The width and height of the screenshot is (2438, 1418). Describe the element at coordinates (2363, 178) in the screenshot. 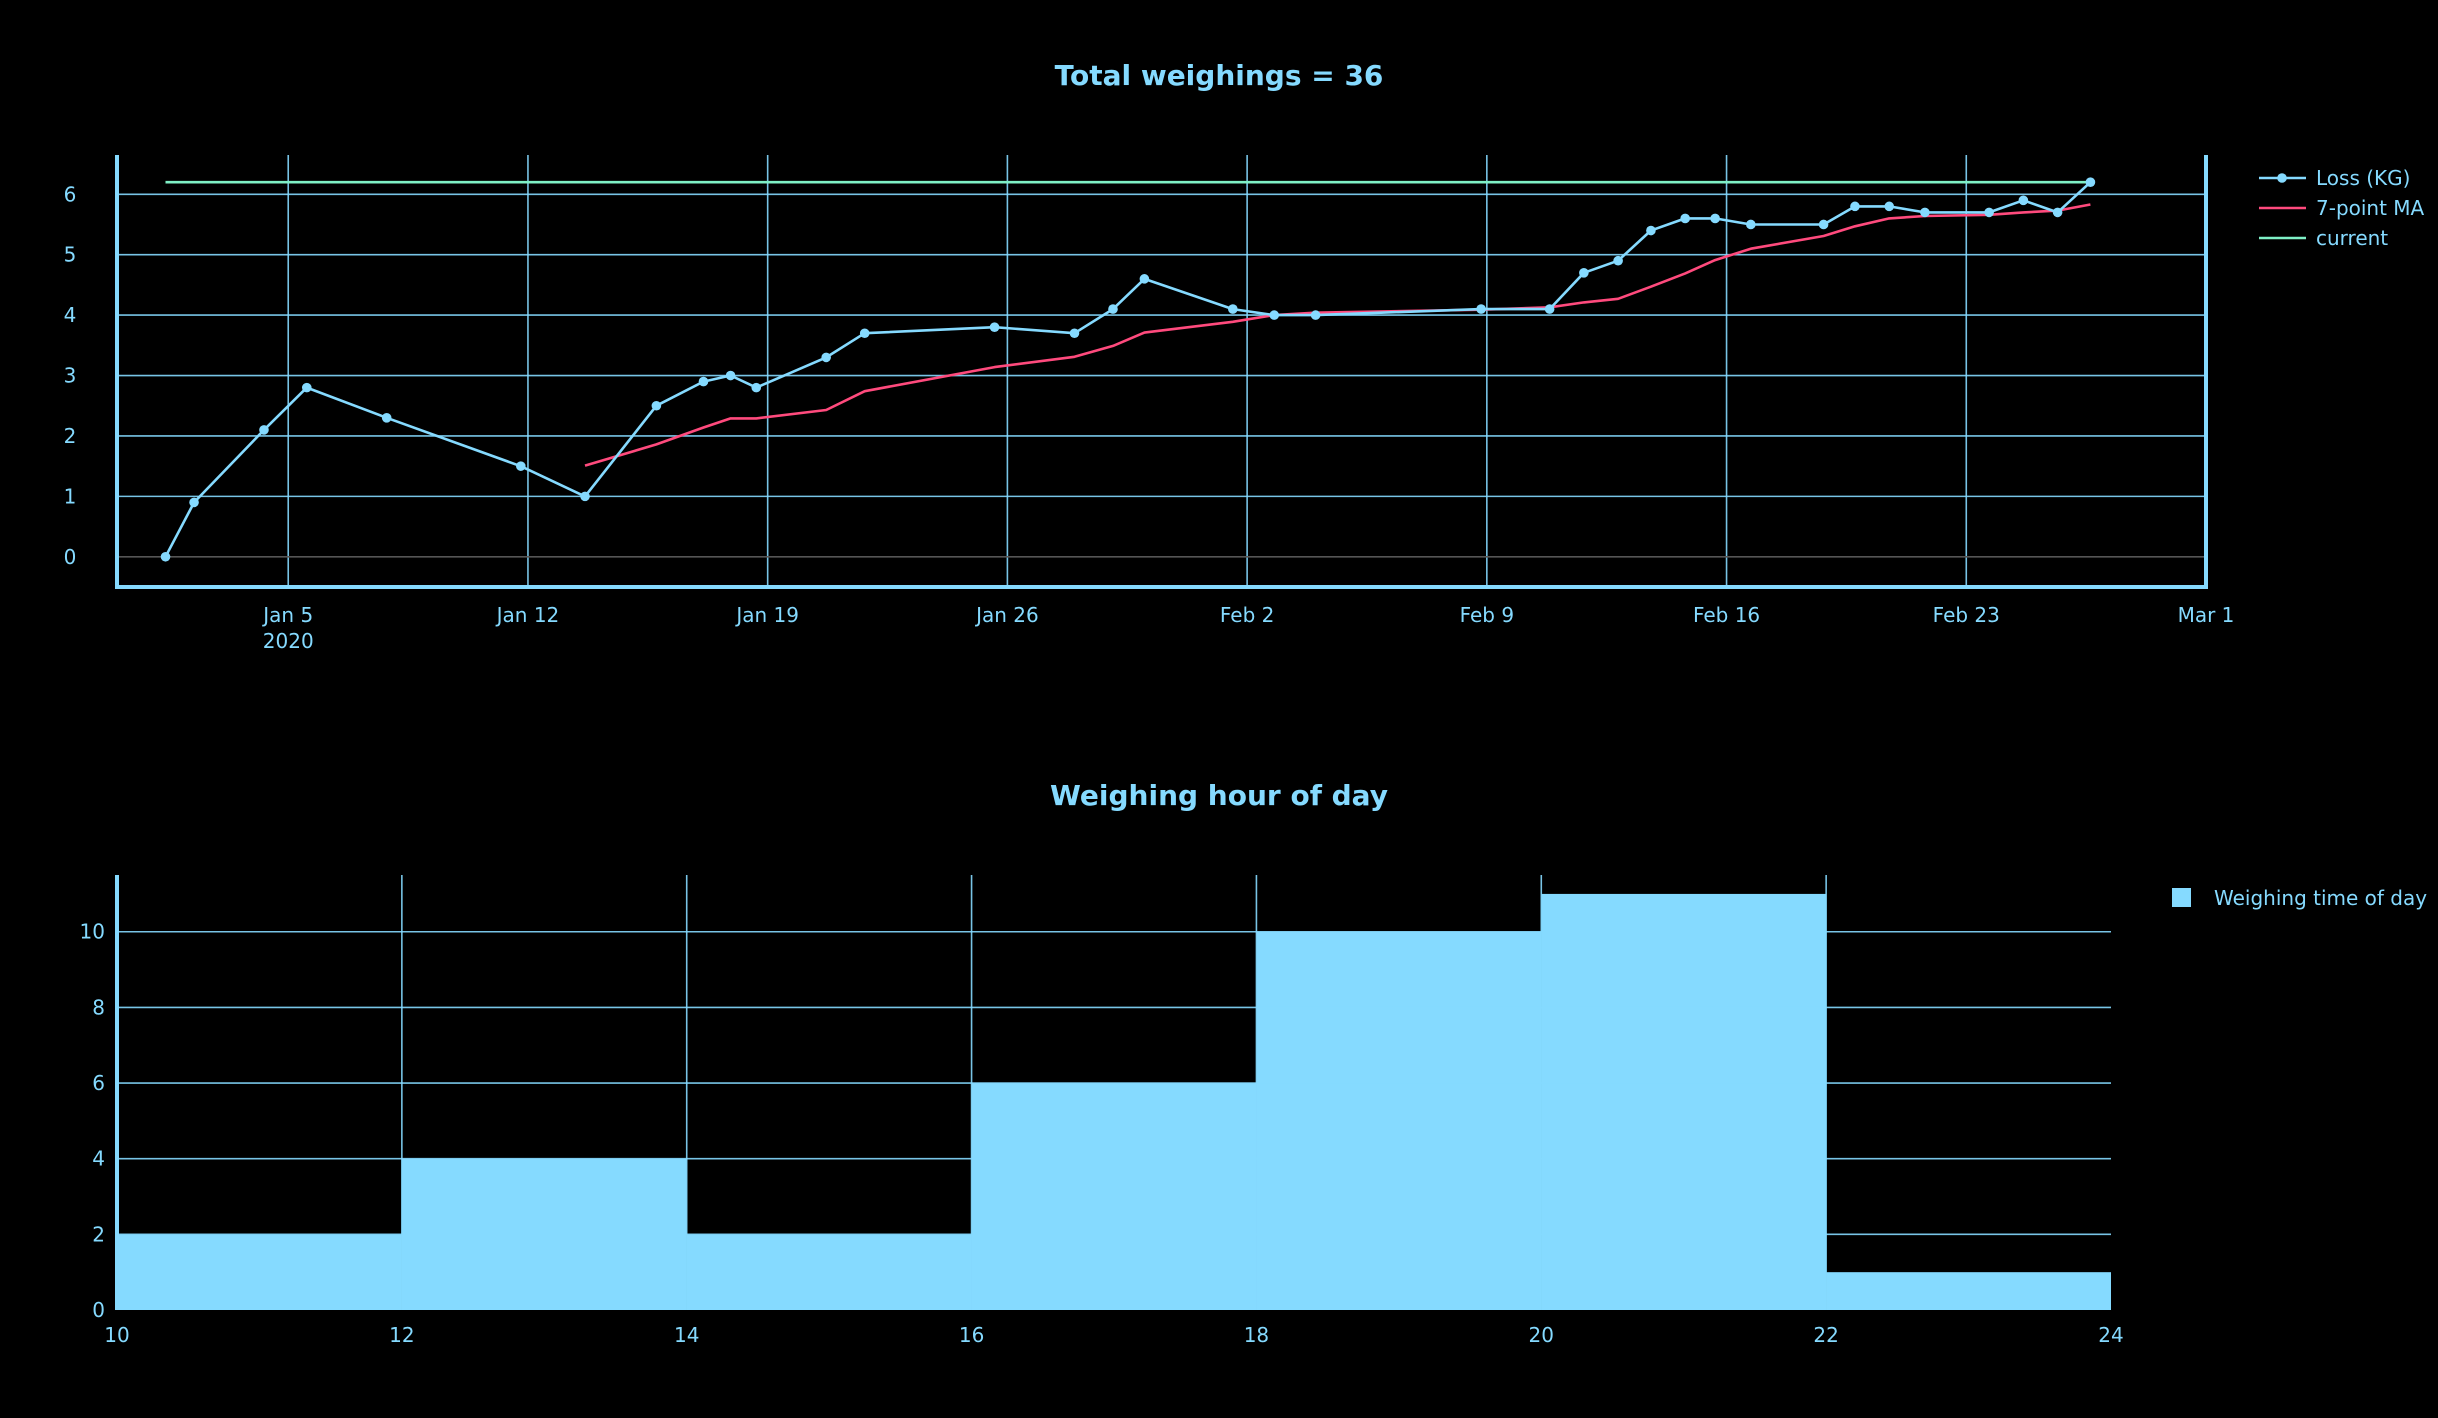

I see `legend-label: Loss (KG)` at that location.